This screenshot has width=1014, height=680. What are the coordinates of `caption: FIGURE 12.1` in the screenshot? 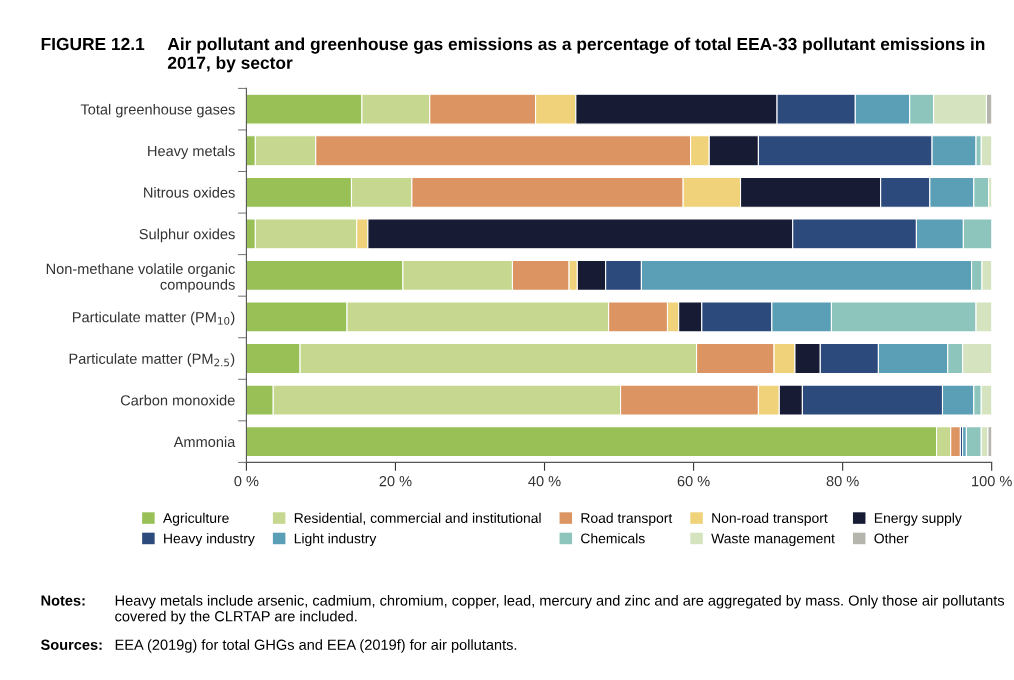 It's located at (93, 44).